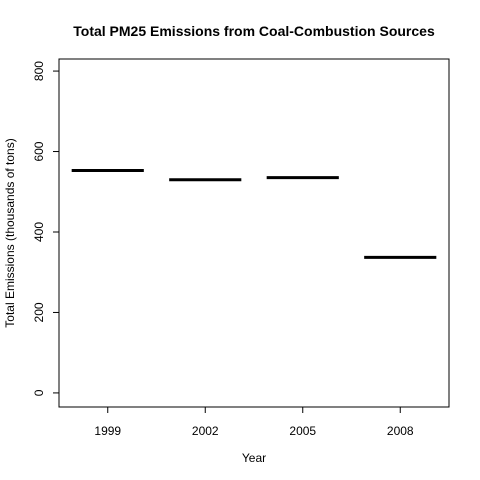  Describe the element at coordinates (254, 422) in the screenshot. I see `x-axis: 1999 2002 2005 2008` at that location.